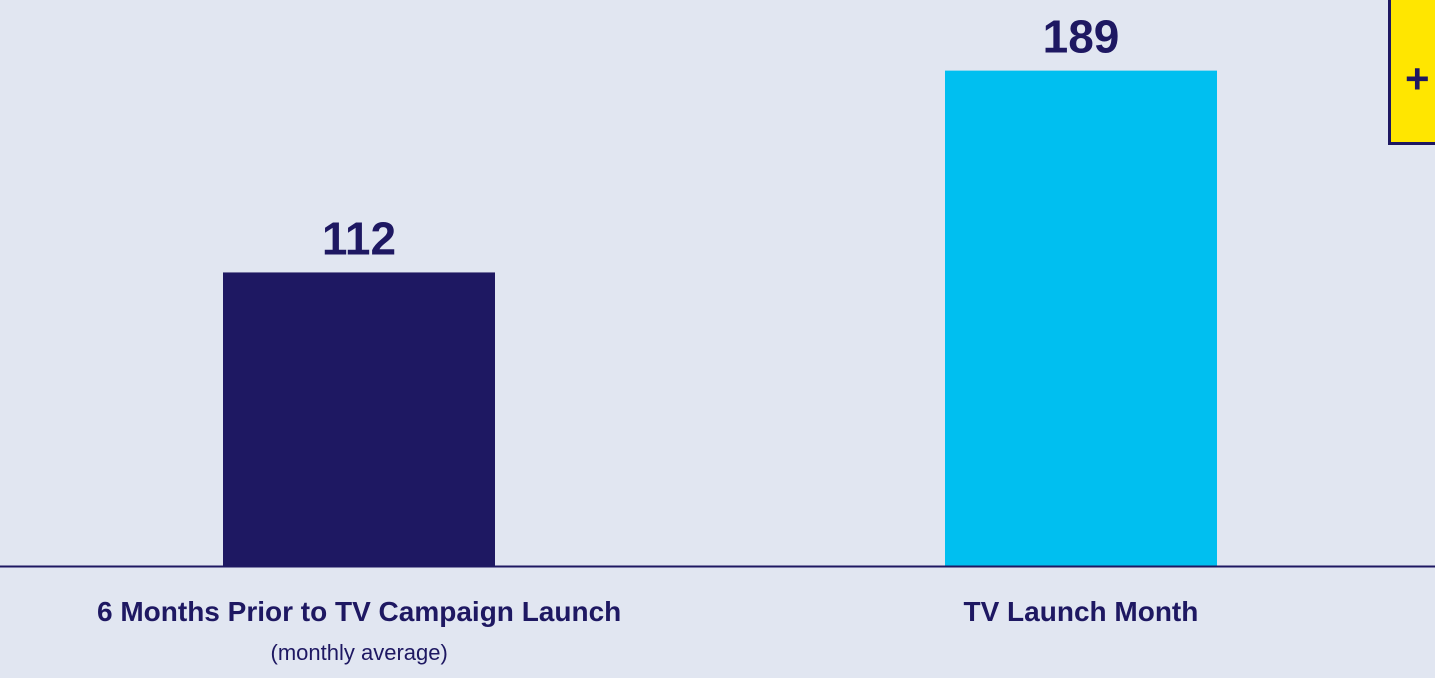 Image resolution: width=1435 pixels, height=678 pixels. I want to click on growth-callout-box: +, so click(1411, 72).